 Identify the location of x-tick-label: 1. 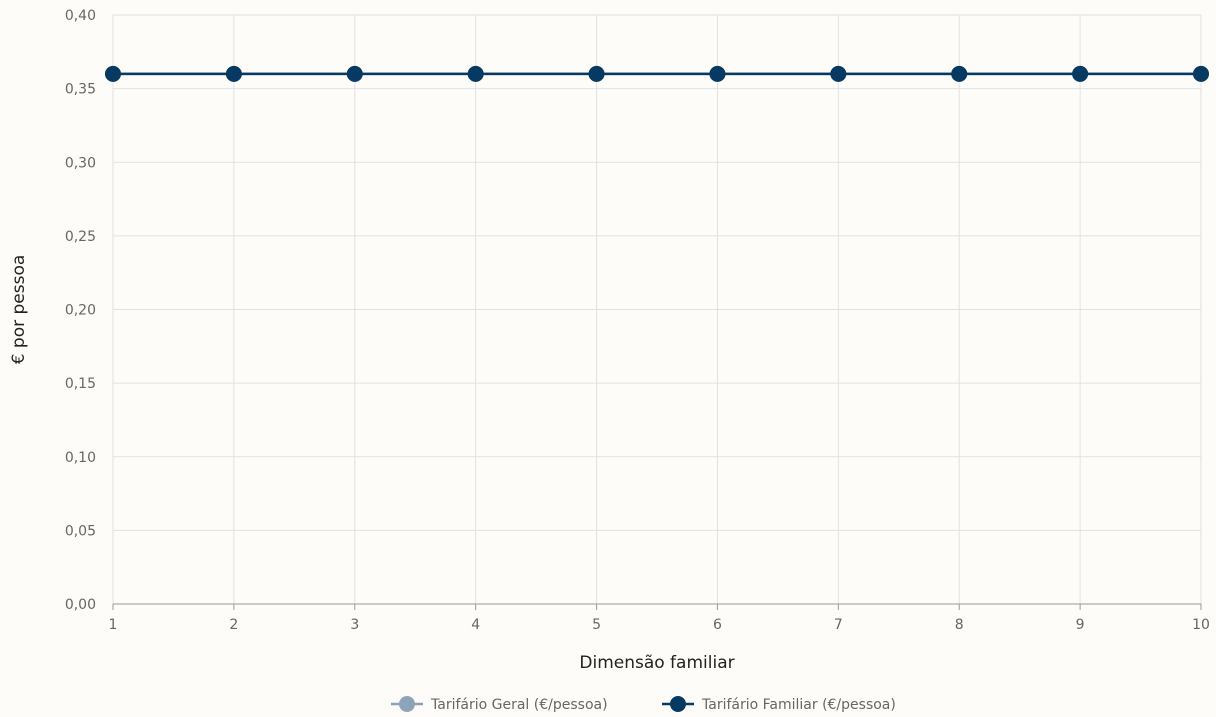
(113, 625).